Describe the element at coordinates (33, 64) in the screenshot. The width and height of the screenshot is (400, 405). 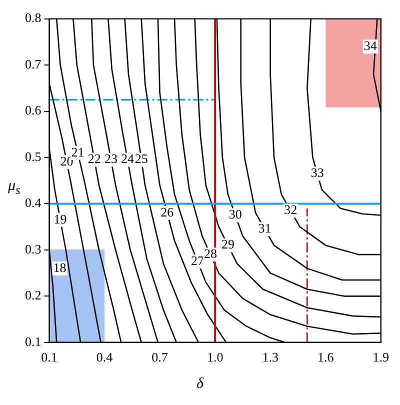
I see `y-tick-label: 0.7` at that location.